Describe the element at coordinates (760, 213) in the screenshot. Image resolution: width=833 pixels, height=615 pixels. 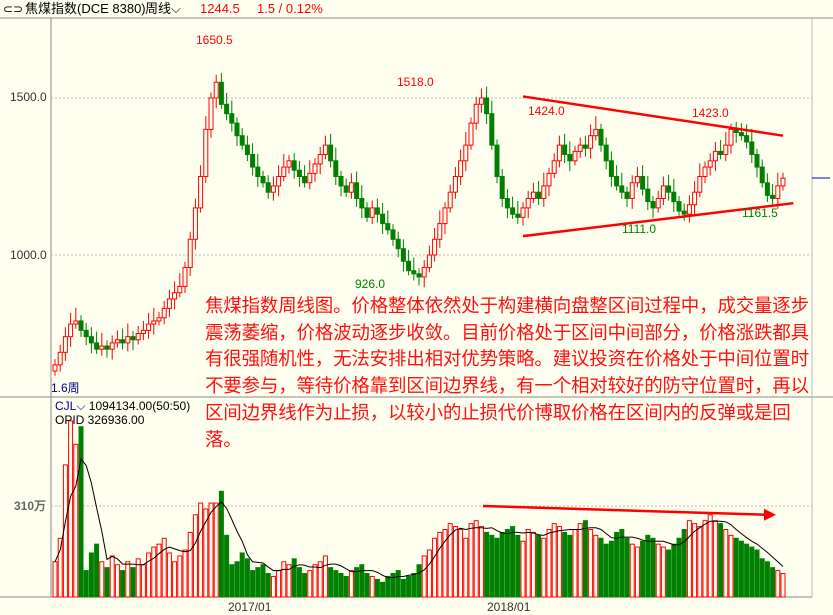
I see `label-low-1161: 1161.5` at that location.